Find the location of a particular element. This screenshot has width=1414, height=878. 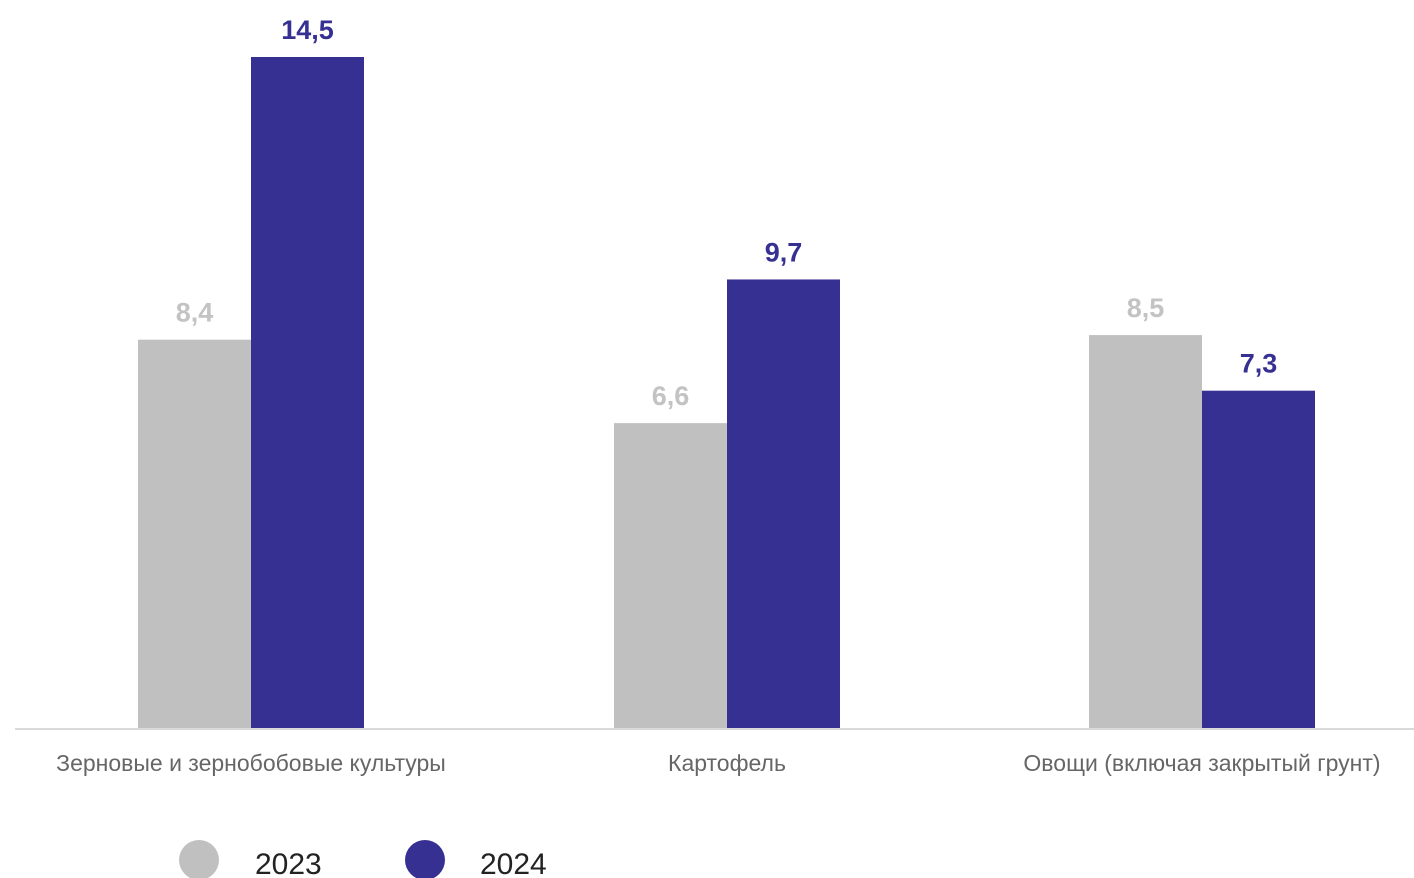

legend-label-2024: 2024 is located at coordinates (513, 863).